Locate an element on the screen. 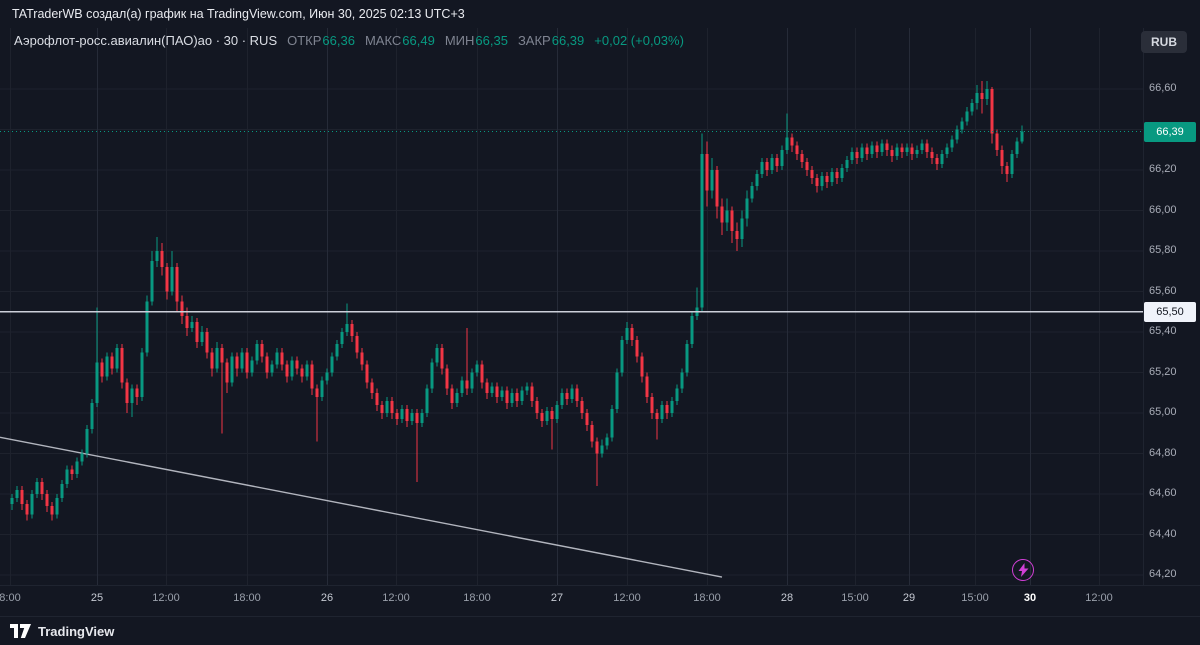 The height and width of the screenshot is (645, 1200). price-tick-label: 65,20 is located at coordinates (1163, 371).